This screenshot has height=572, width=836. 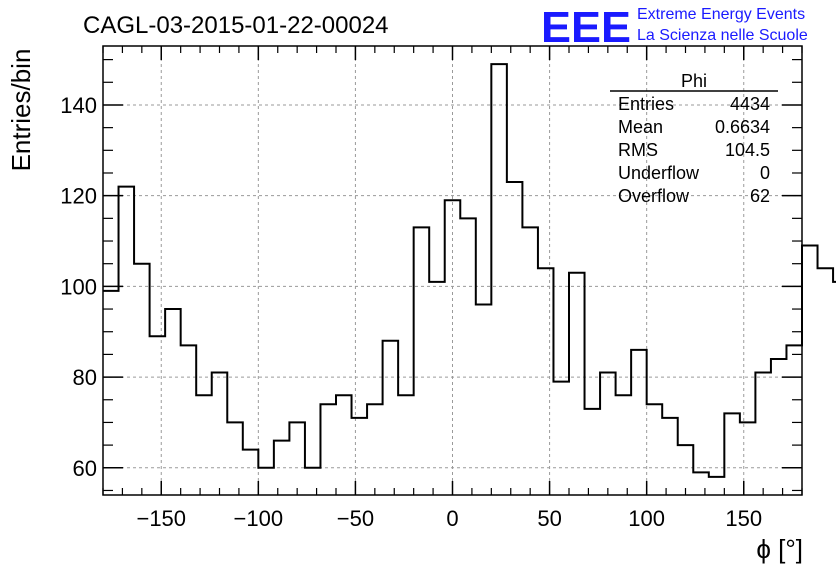 I want to click on stats-title: Phi, so click(x=694, y=81).